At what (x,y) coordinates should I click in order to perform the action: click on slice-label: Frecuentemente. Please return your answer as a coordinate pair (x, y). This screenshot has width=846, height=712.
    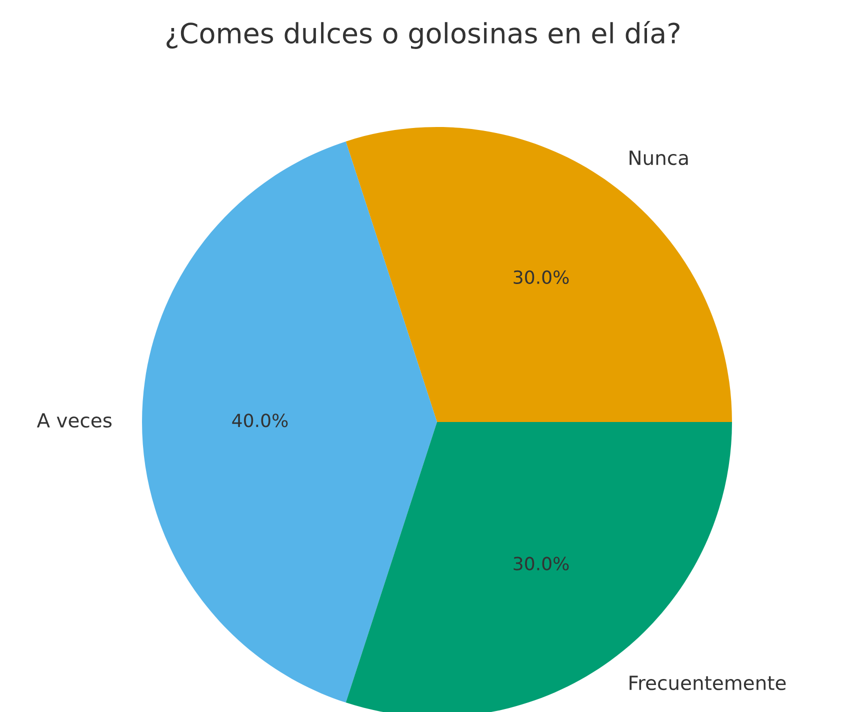
    Looking at the image, I should click on (708, 683).